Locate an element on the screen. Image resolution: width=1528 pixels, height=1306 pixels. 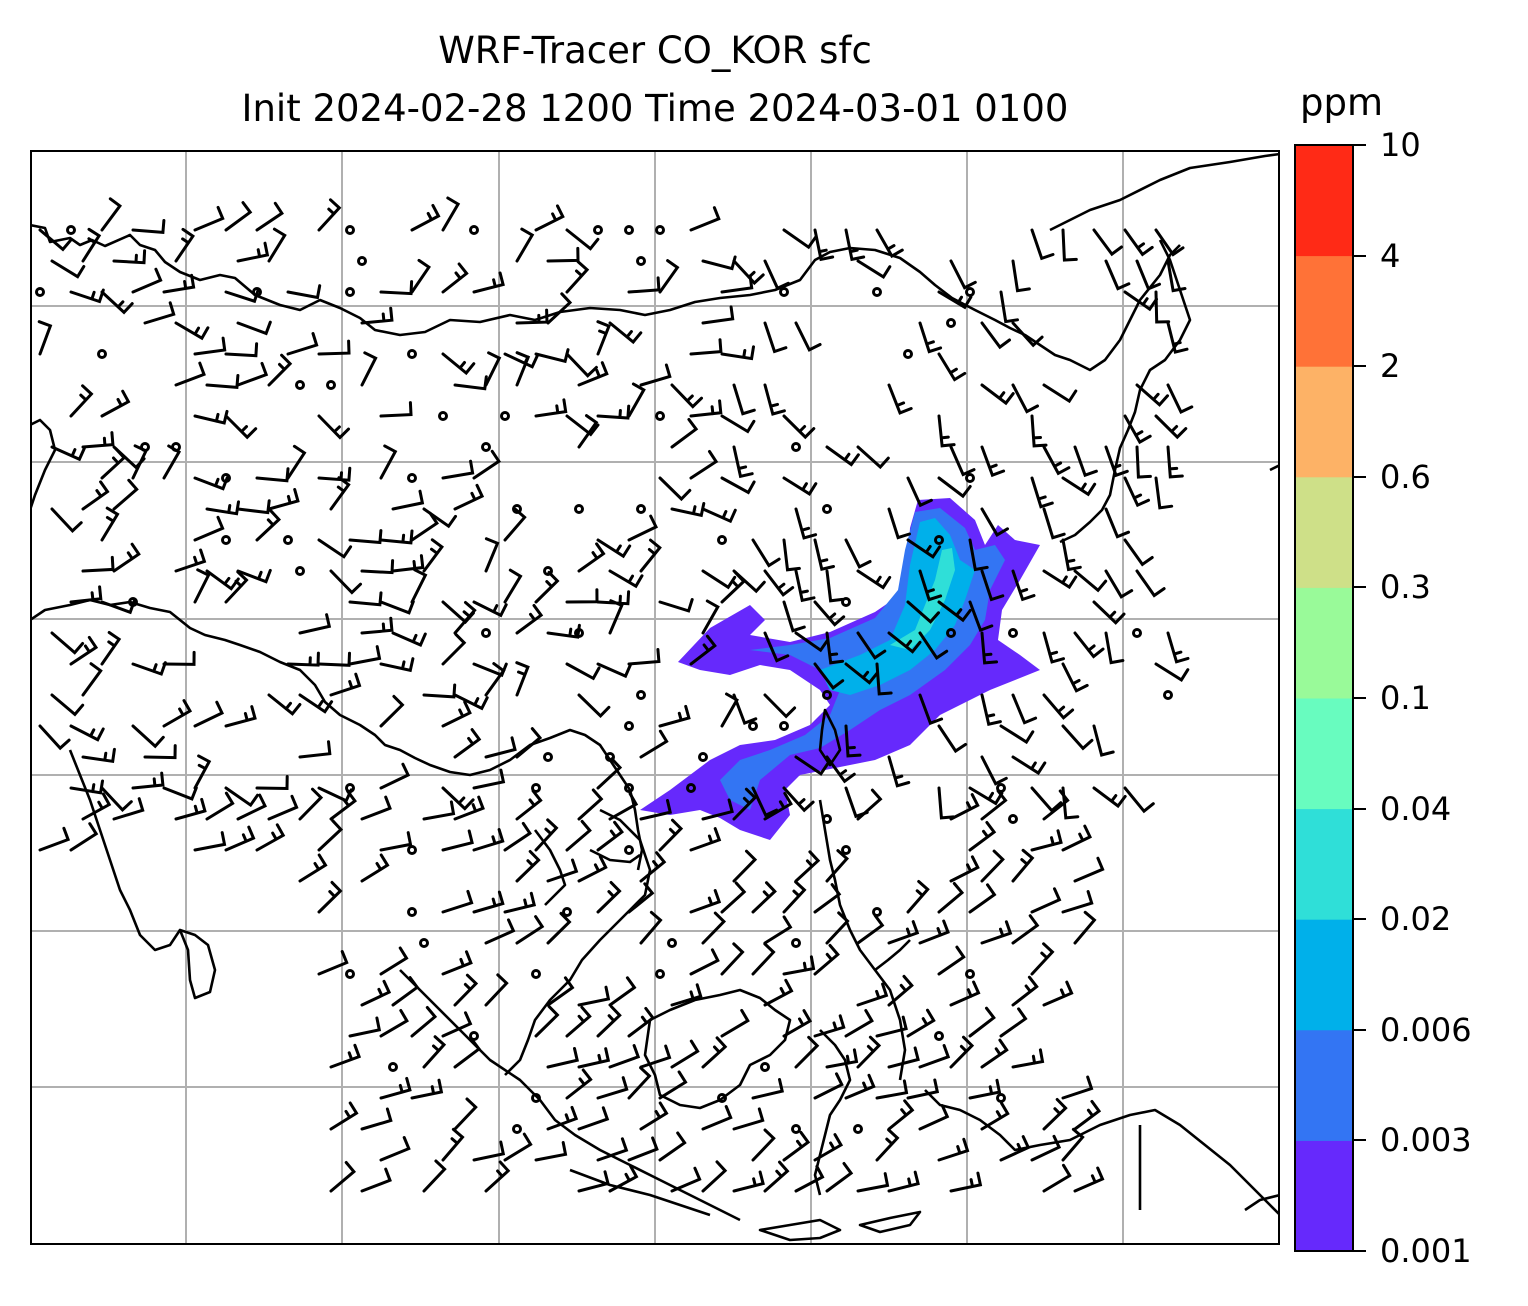
colorbar-tick-label: 0.003 is located at coordinates (1426, 1140).